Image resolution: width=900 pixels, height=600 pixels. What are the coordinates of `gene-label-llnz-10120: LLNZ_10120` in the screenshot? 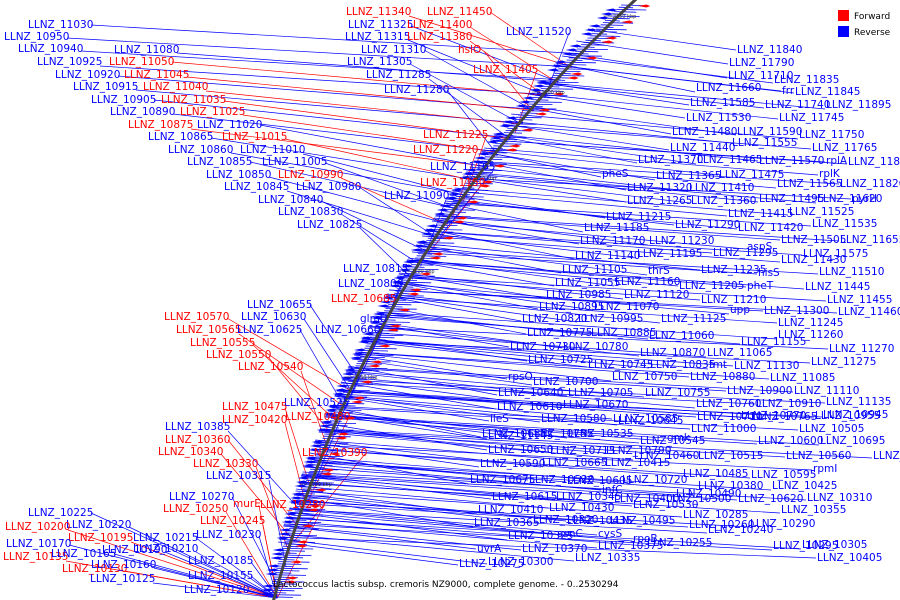 It's located at (216, 590).